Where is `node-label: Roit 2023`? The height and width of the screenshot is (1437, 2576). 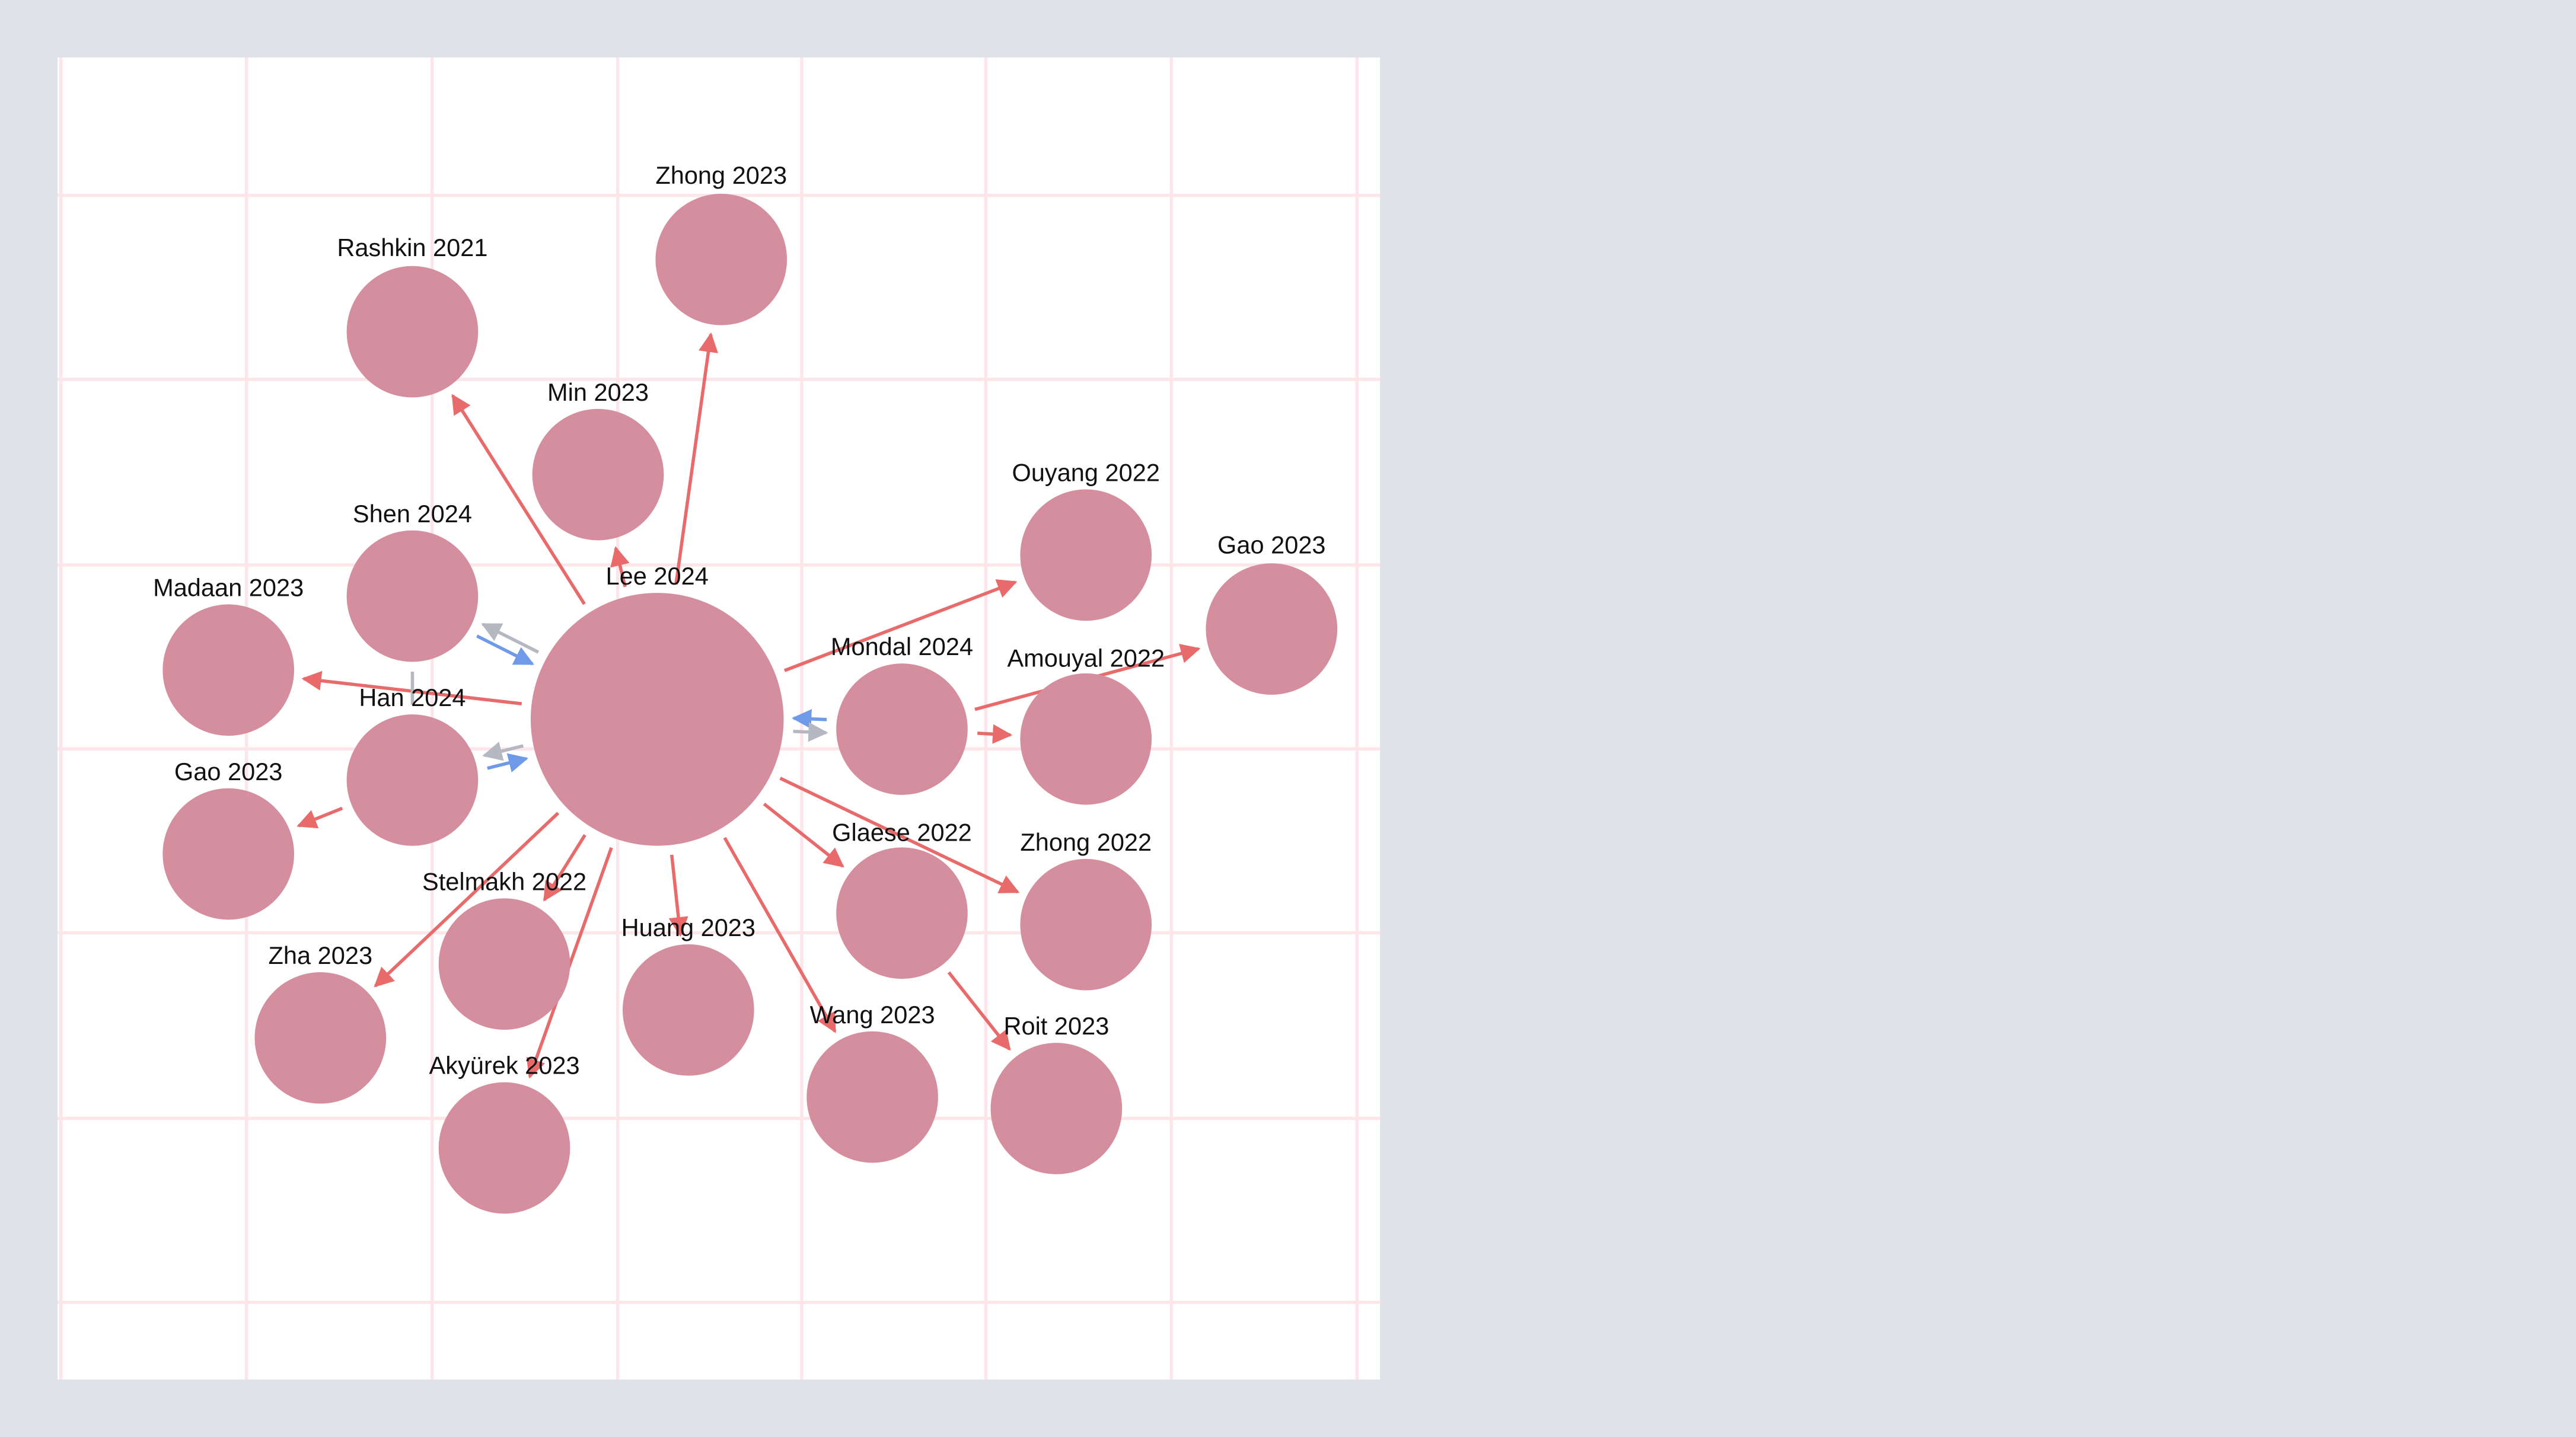 node-label: Roit 2023 is located at coordinates (1056, 1026).